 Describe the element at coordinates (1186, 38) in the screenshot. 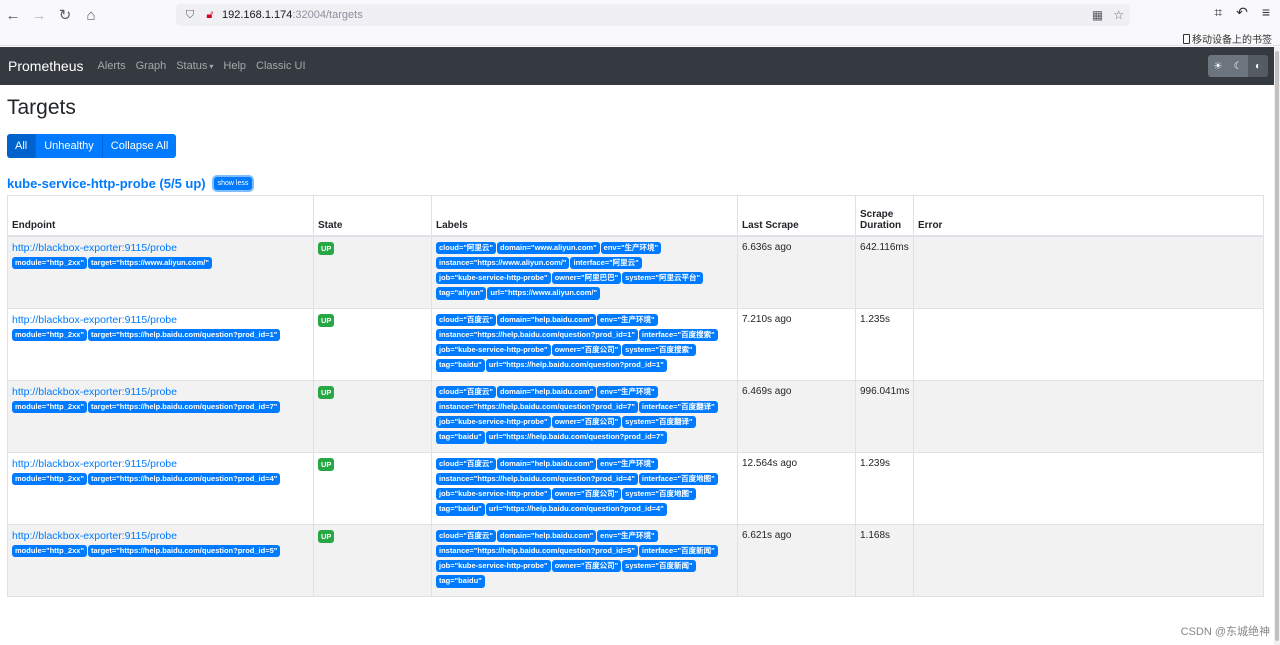

I see `phone-icon` at that location.